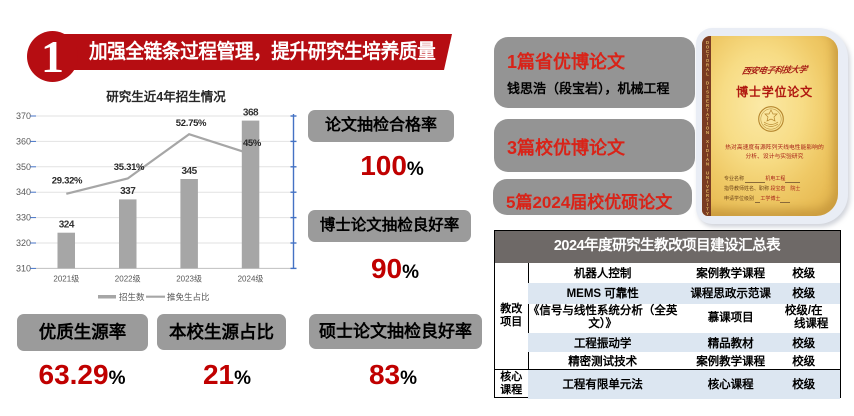  I want to click on svg-text: 2021级, so click(66, 279).